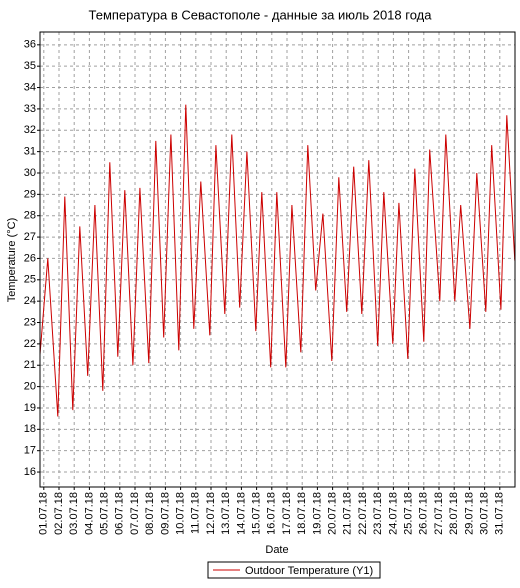 This screenshot has width=520, height=588. I want to click on x-tick-label: 12.07.18, so click(211, 513).